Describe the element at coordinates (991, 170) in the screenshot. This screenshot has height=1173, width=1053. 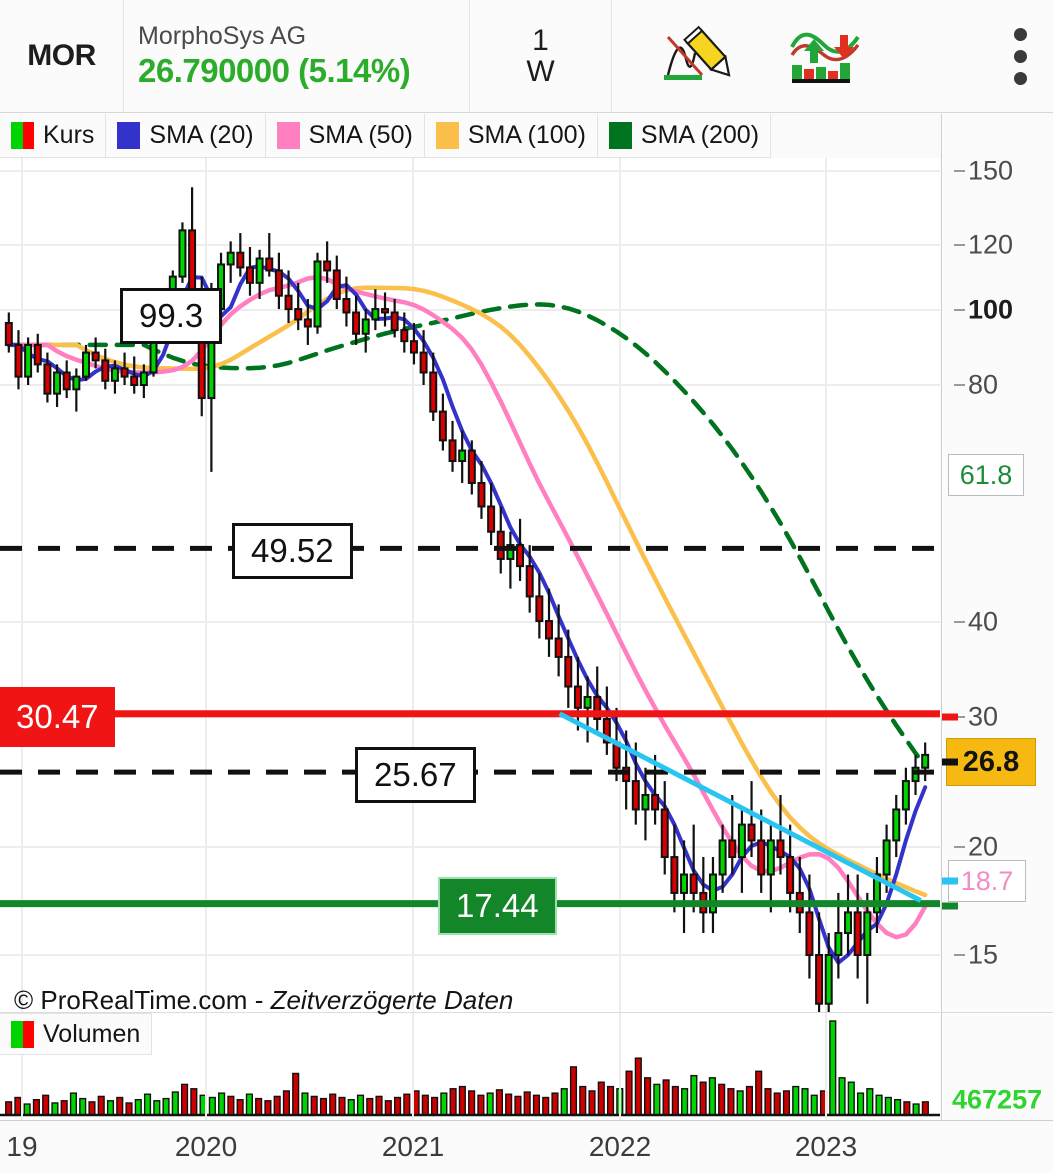
I see `price-axis-label: 150` at that location.